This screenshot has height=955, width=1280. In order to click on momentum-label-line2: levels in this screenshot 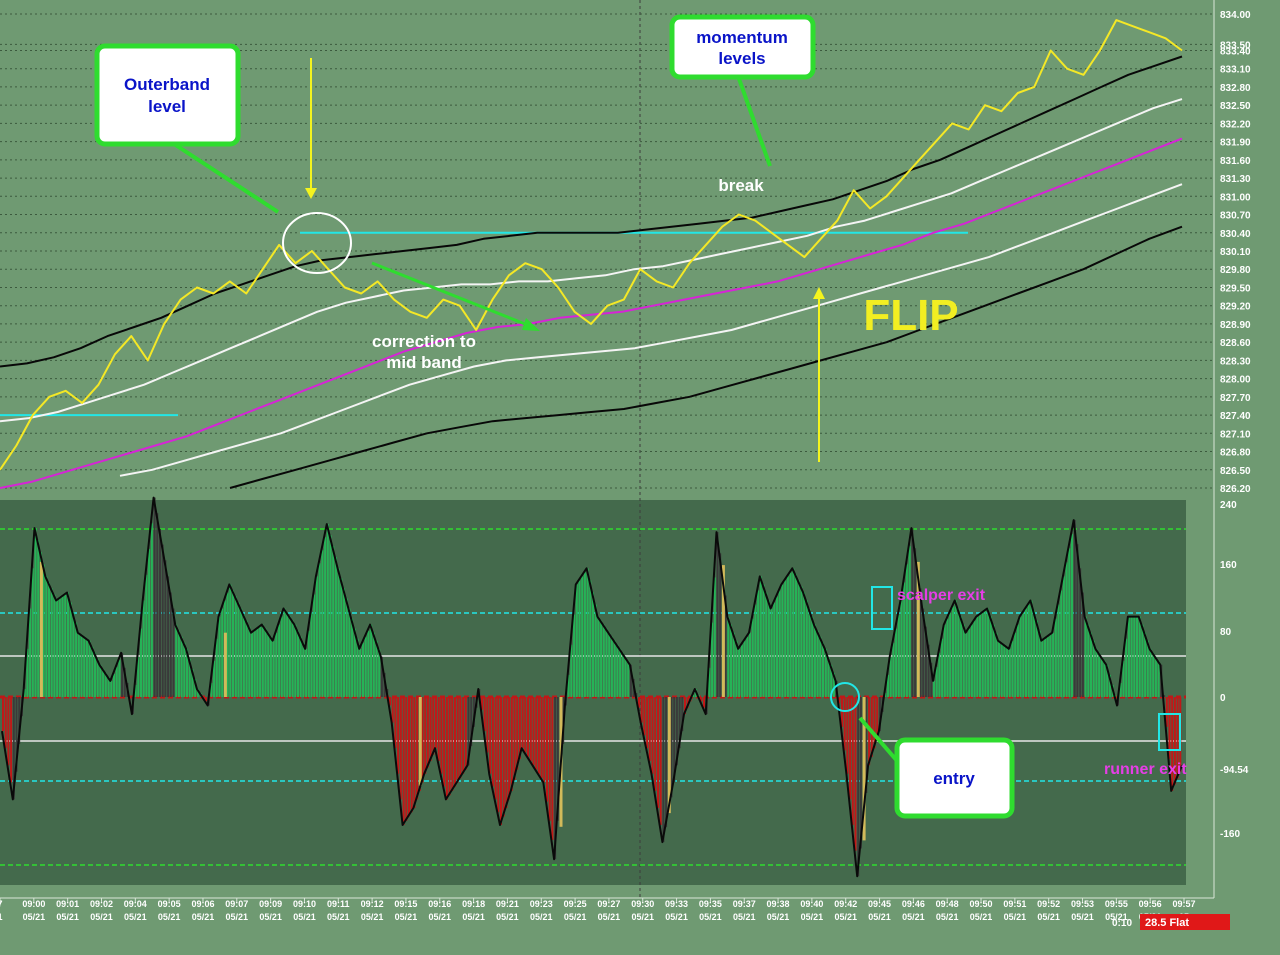, I will do `click(741, 58)`.